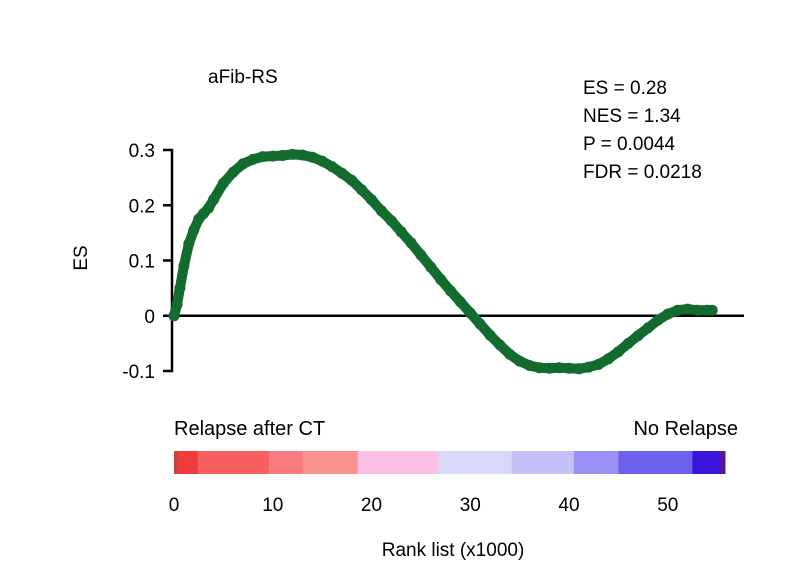 The width and height of the screenshot is (805, 564). What do you see at coordinates (272, 505) in the screenshot?
I see `x-tick-label: 10` at bounding box center [272, 505].